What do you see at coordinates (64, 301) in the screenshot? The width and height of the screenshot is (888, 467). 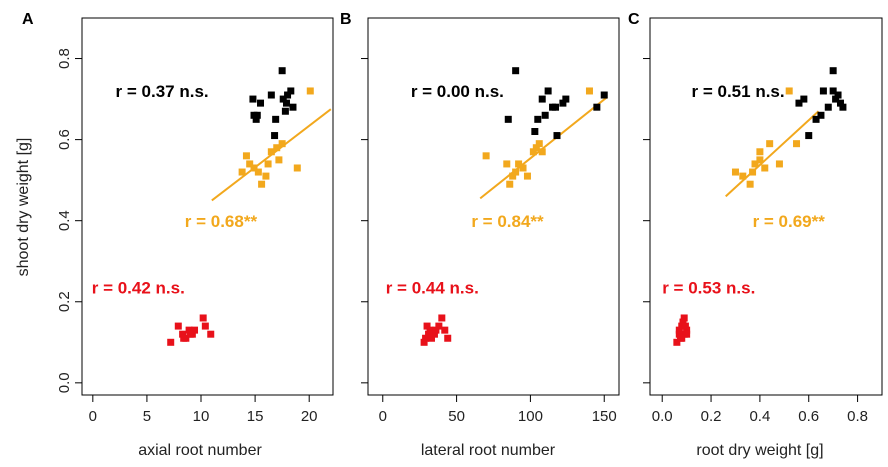 I see `panel-a-ytick-label-1: 0.2` at bounding box center [64, 301].